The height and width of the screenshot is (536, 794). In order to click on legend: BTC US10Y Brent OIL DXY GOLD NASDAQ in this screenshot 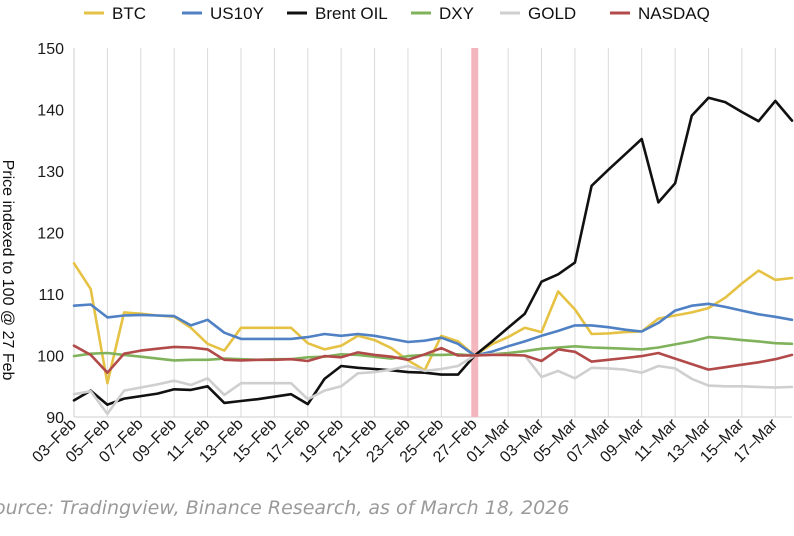, I will do `click(397, 13)`.